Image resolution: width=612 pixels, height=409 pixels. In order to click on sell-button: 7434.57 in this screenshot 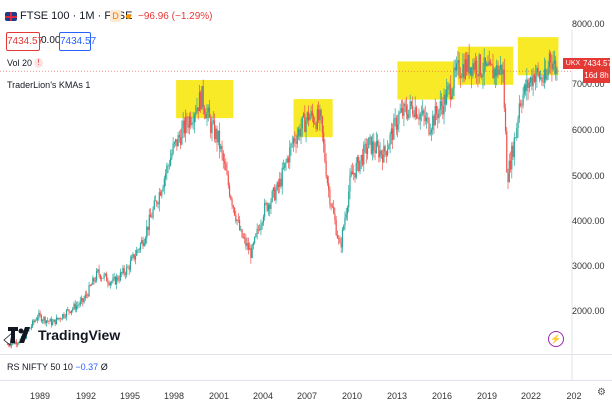, I will do `click(24, 41)`.